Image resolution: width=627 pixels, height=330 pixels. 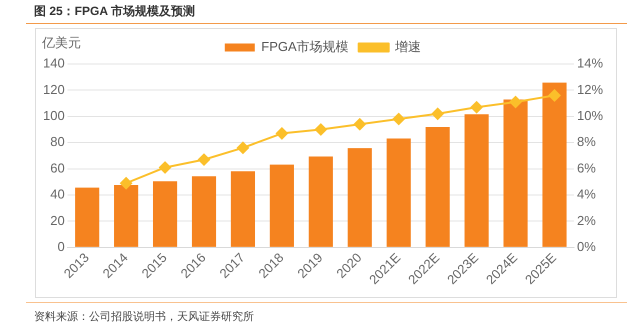 What do you see at coordinates (61, 246) in the screenshot?
I see `y-tick-label: 0` at bounding box center [61, 246].